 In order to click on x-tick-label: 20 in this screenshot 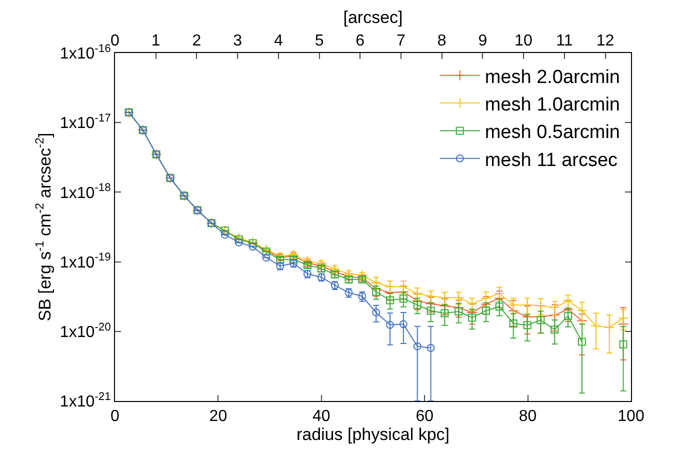, I will do `click(218, 417)`.